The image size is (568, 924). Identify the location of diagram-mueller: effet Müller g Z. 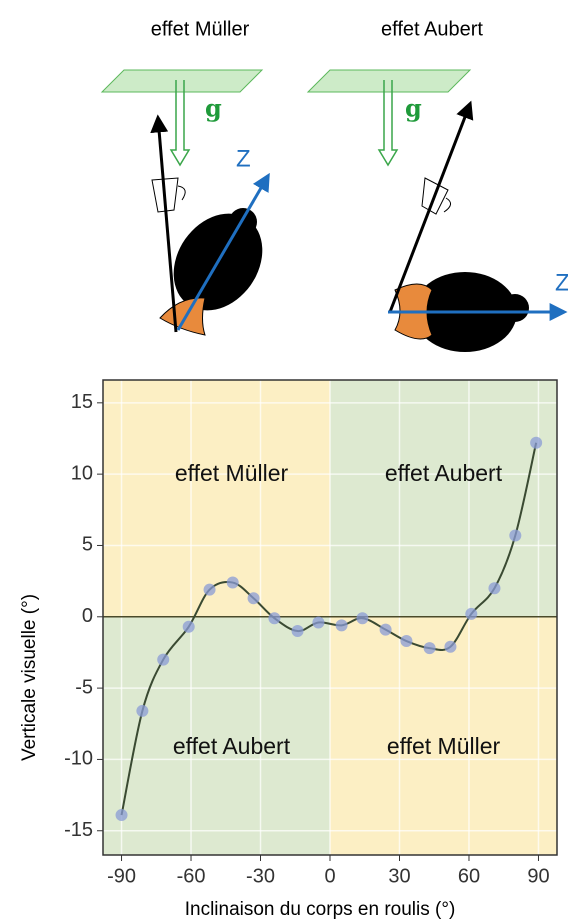
(185, 177).